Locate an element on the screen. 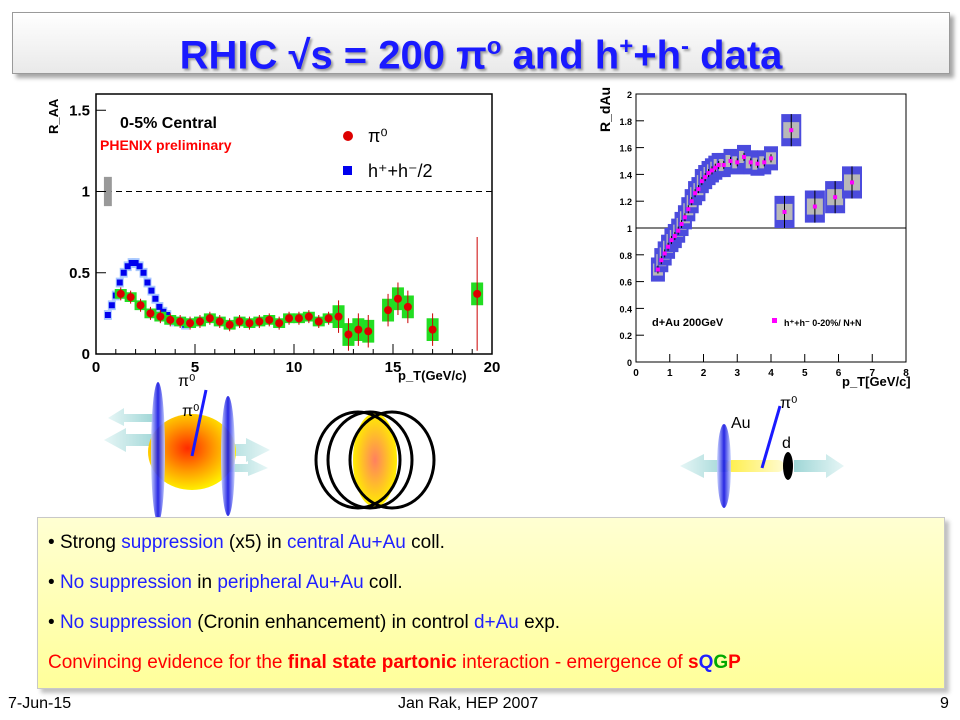  legend-label: h⁺+h⁻ 0-20%/ N+N is located at coordinates (823, 323).